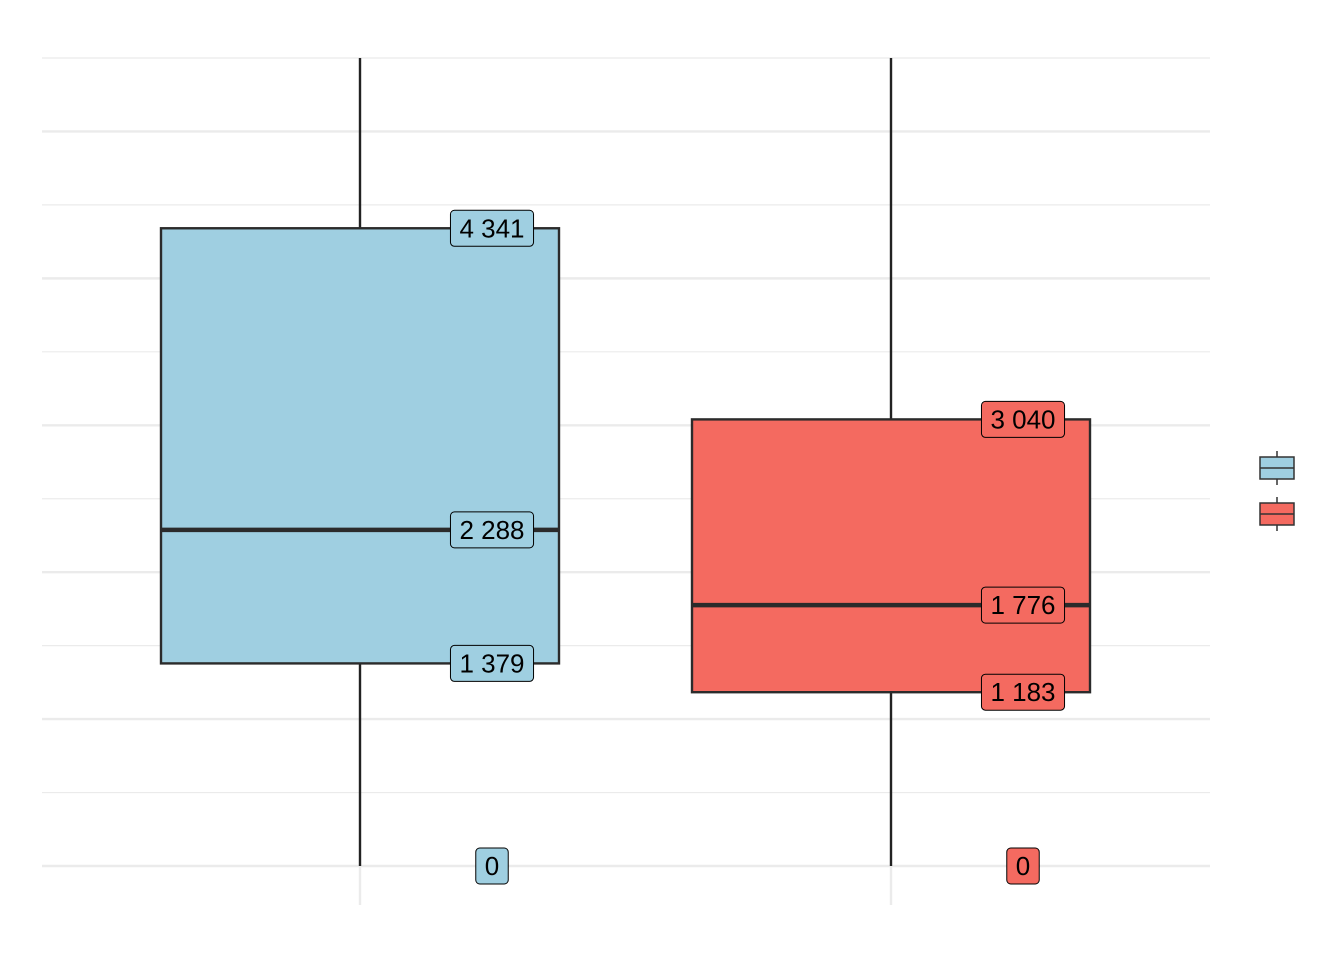 The image size is (1344, 960). I want to click on legend, so click(1277, 491).